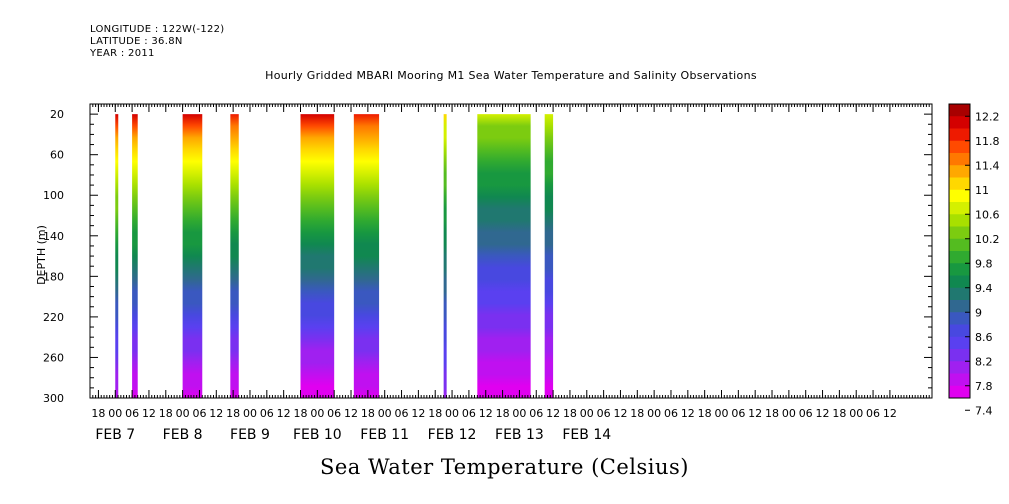  Describe the element at coordinates (452, 435) in the screenshot. I see `x-date-label: FEB 12` at that location.